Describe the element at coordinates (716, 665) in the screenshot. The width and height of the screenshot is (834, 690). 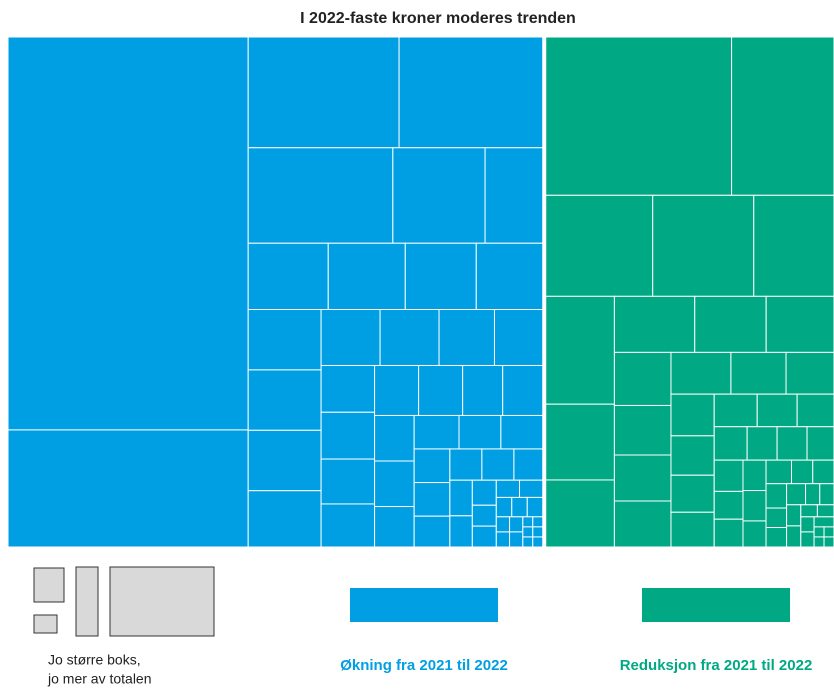
I see `legend-label: Reduksjon fra 2021 til 2022` at that location.